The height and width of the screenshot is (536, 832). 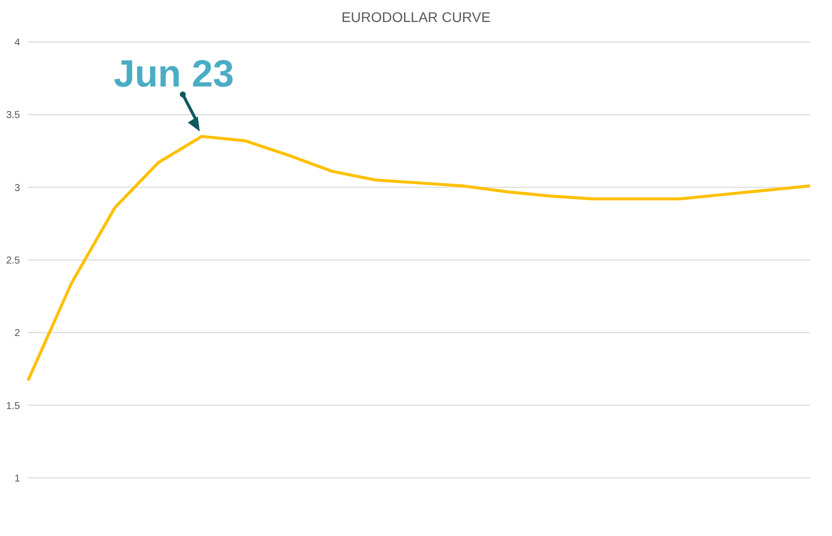 What do you see at coordinates (13, 406) in the screenshot?
I see `y-tick-label: 1.5` at bounding box center [13, 406].